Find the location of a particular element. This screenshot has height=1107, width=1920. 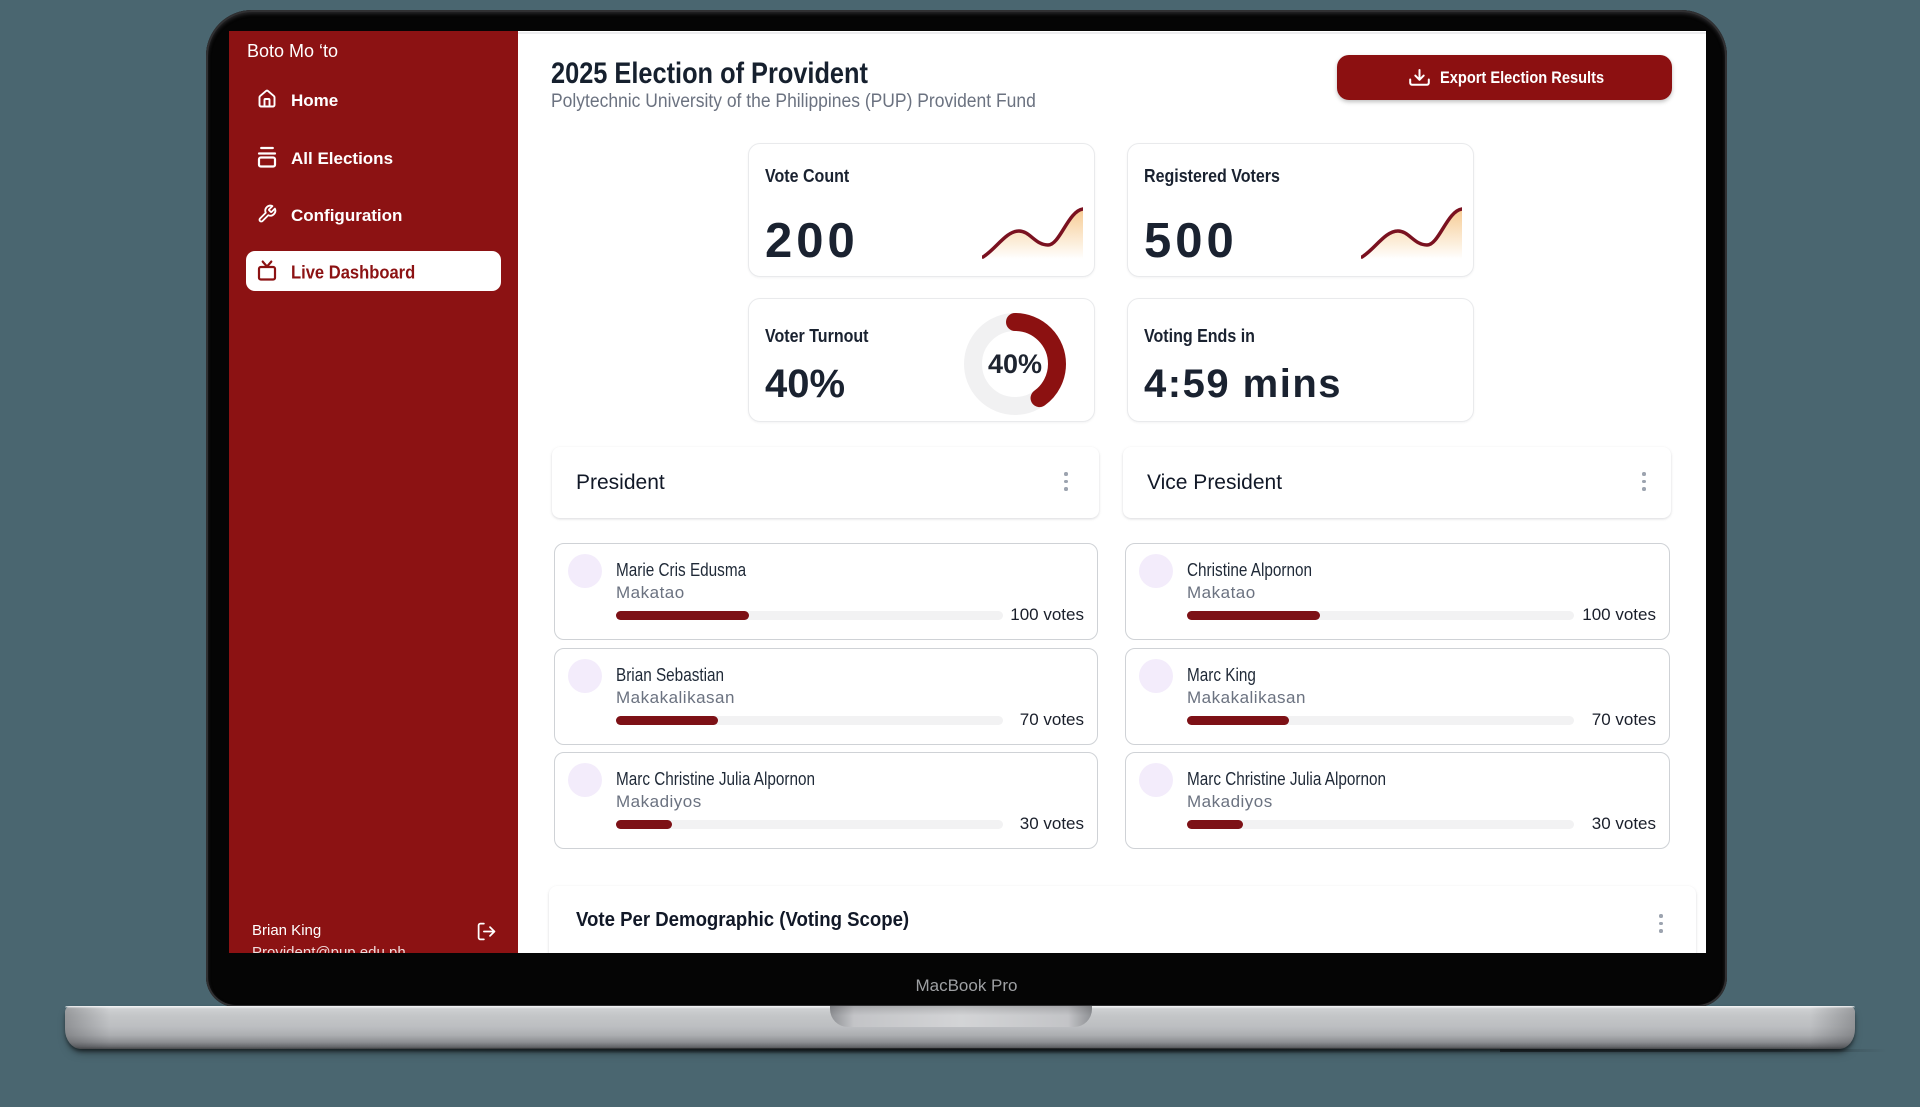

svg-text: 40% is located at coordinates (1015, 364).